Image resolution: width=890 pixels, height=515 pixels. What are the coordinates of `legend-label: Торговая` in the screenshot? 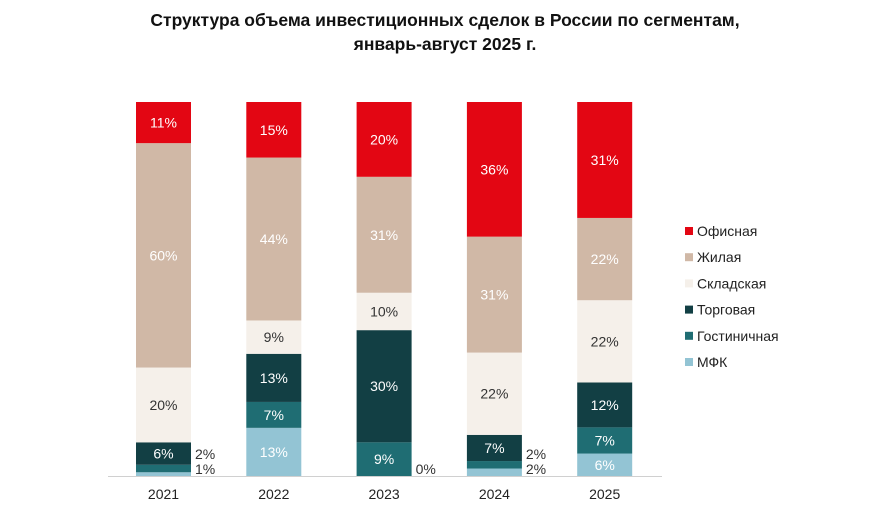 It's located at (726, 310).